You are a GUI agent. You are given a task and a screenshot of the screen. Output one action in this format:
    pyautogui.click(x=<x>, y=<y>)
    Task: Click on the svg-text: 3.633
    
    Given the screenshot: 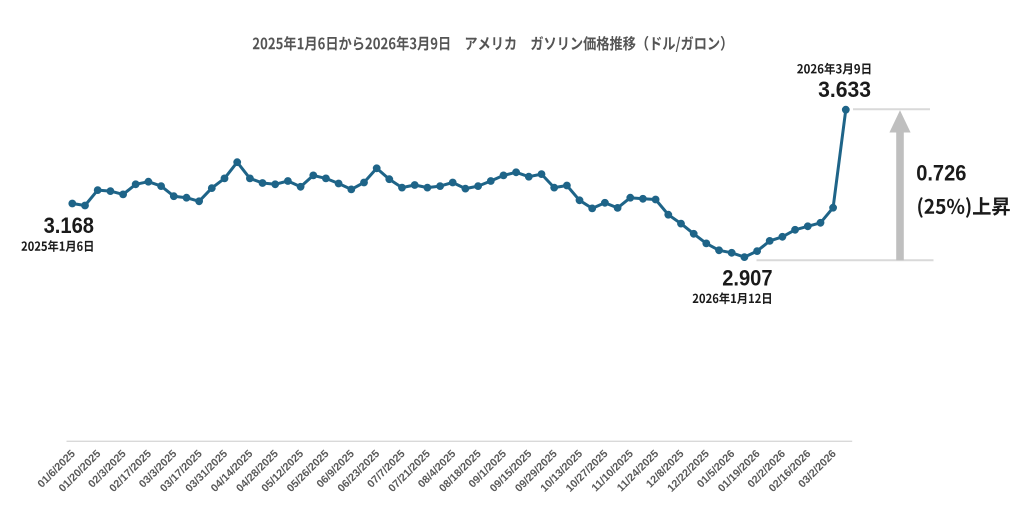 What is the action you would take?
    pyautogui.click(x=844, y=89)
    